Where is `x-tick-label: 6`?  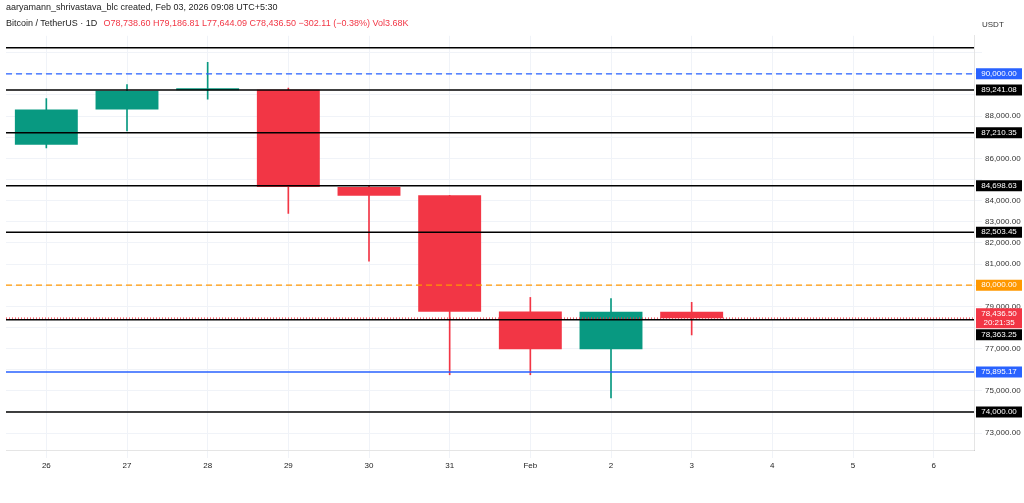 x-tick-label: 6 is located at coordinates (934, 465).